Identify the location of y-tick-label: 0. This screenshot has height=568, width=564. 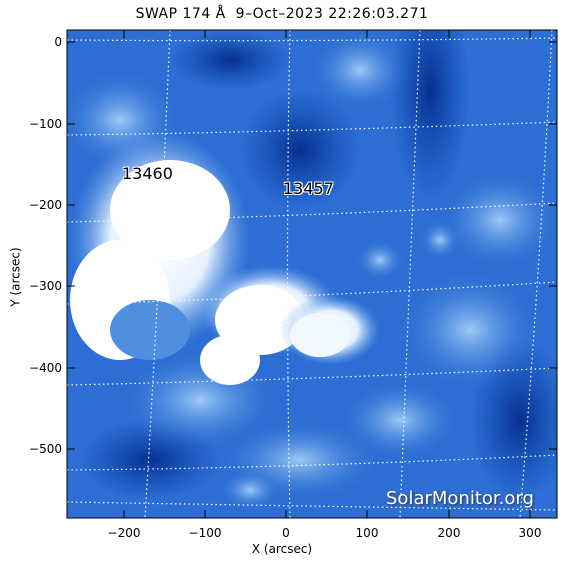
(58, 42).